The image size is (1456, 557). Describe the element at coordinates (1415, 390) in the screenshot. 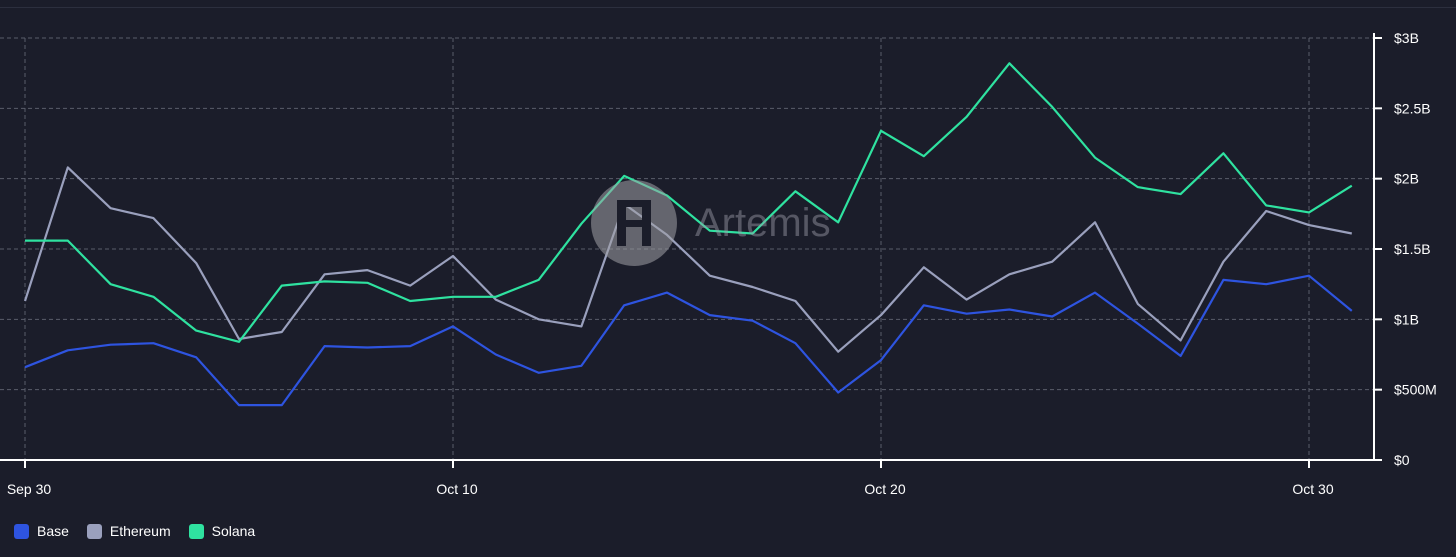

I see `y-tick-label: $500M` at that location.